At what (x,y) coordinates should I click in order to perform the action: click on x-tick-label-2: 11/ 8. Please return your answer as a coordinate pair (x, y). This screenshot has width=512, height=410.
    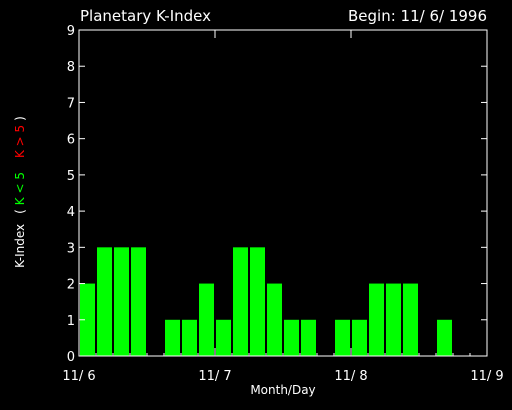
    Looking at the image, I should click on (350, 376).